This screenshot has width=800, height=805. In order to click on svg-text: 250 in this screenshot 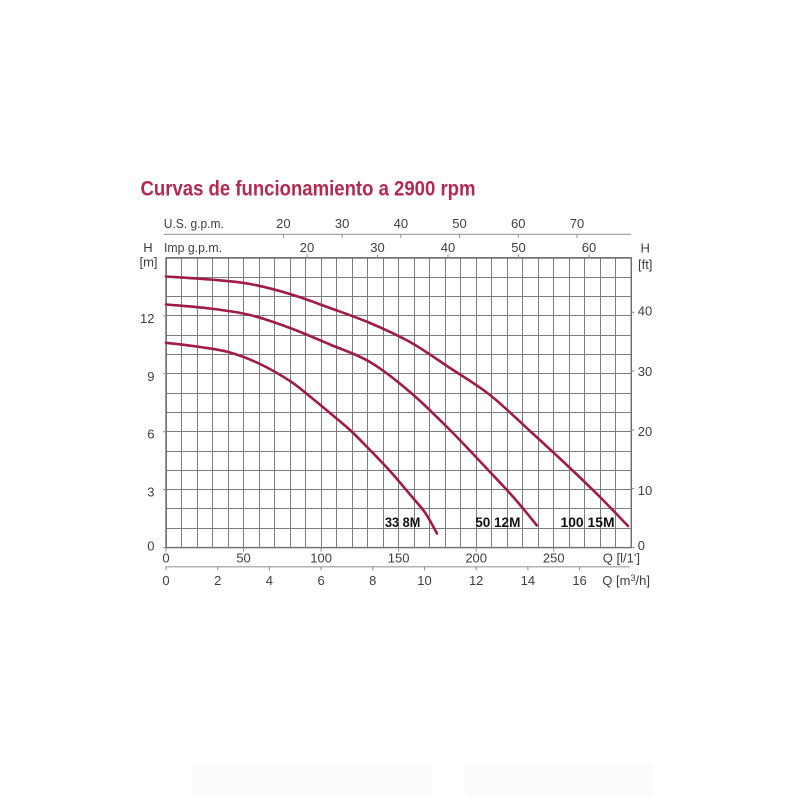, I will do `click(554, 558)`.